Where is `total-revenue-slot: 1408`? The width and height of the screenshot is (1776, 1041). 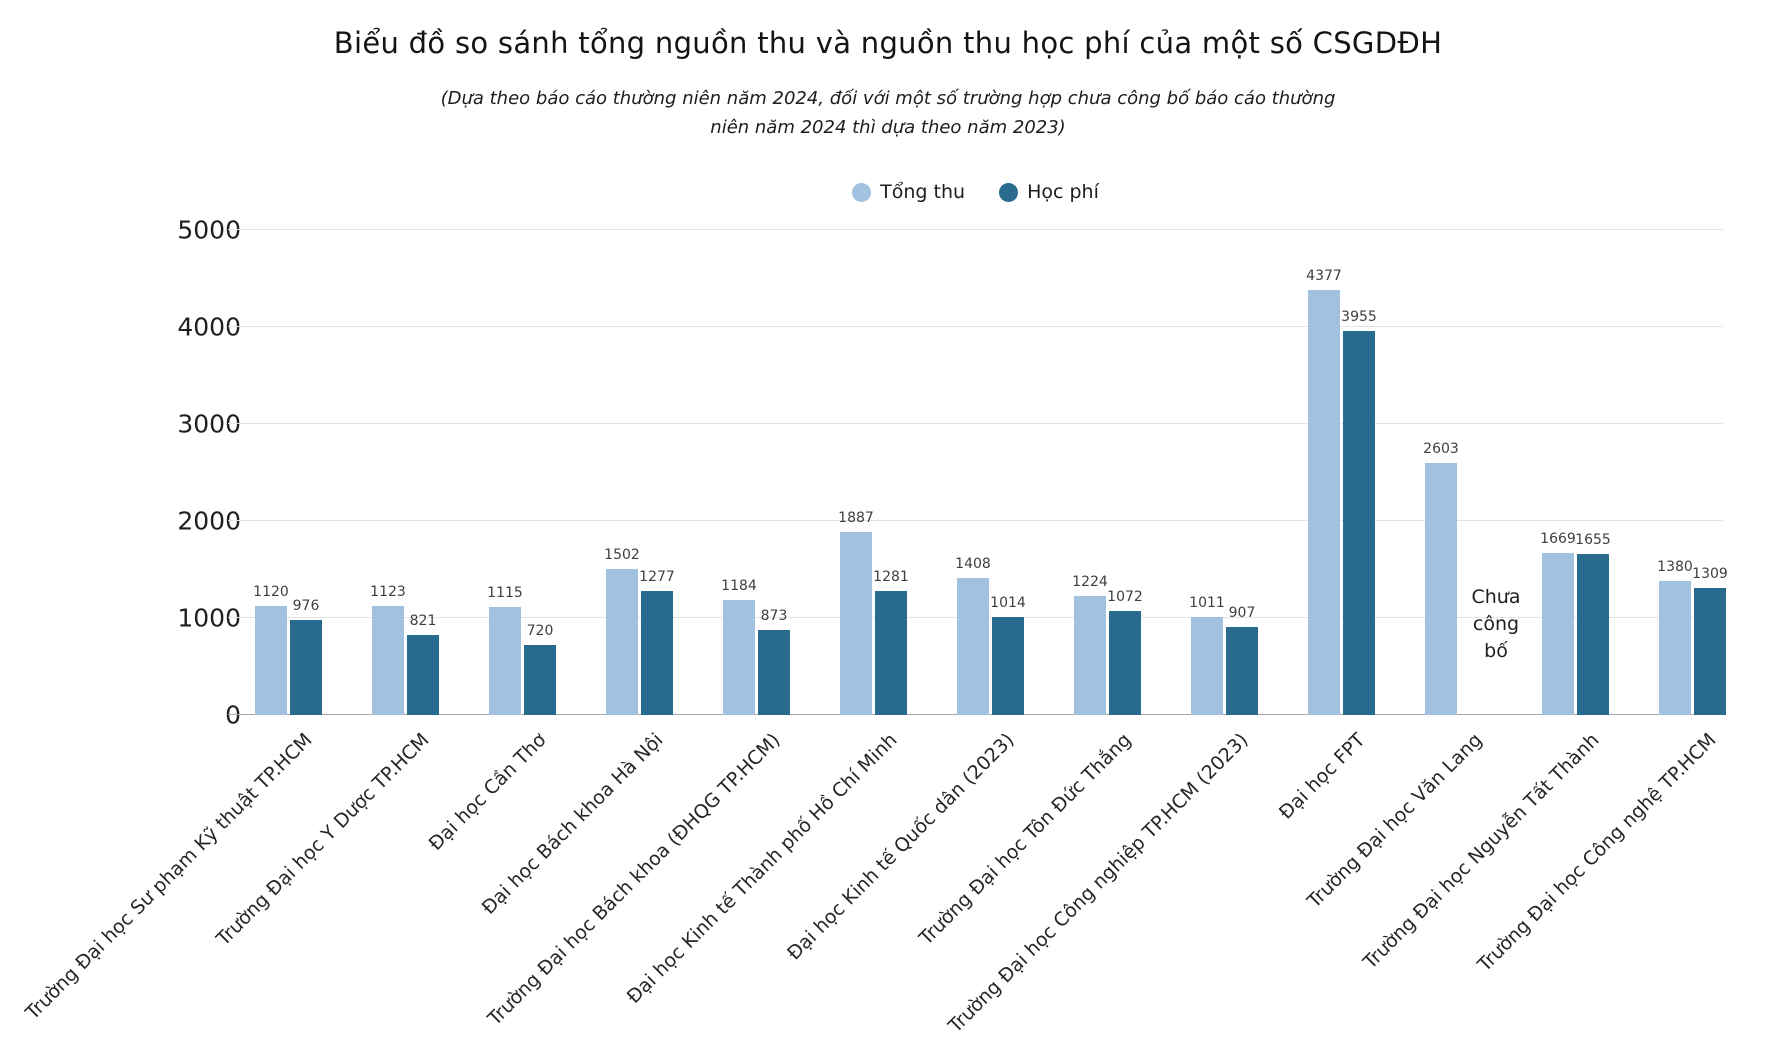 total-revenue-slot: 1408 is located at coordinates (973, 472).